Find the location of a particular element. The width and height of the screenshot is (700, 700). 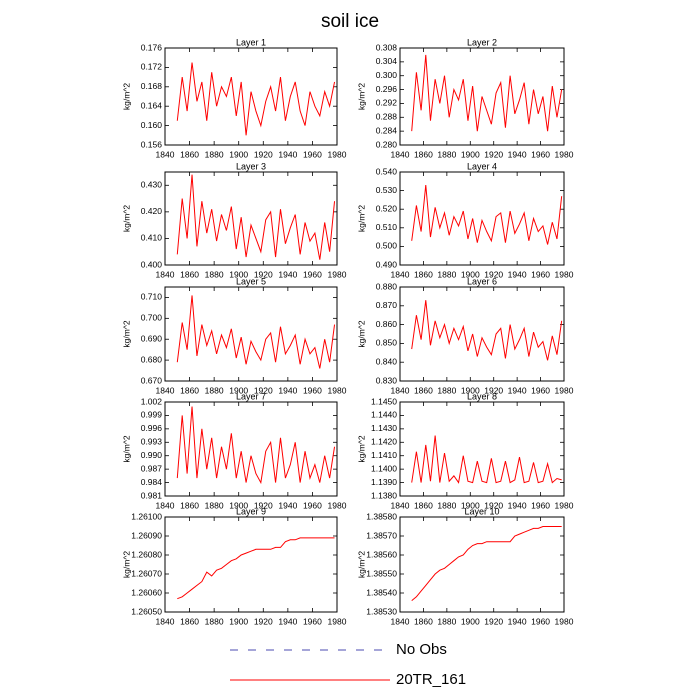

y-tick-label: 0.172 is located at coordinates (152, 67).